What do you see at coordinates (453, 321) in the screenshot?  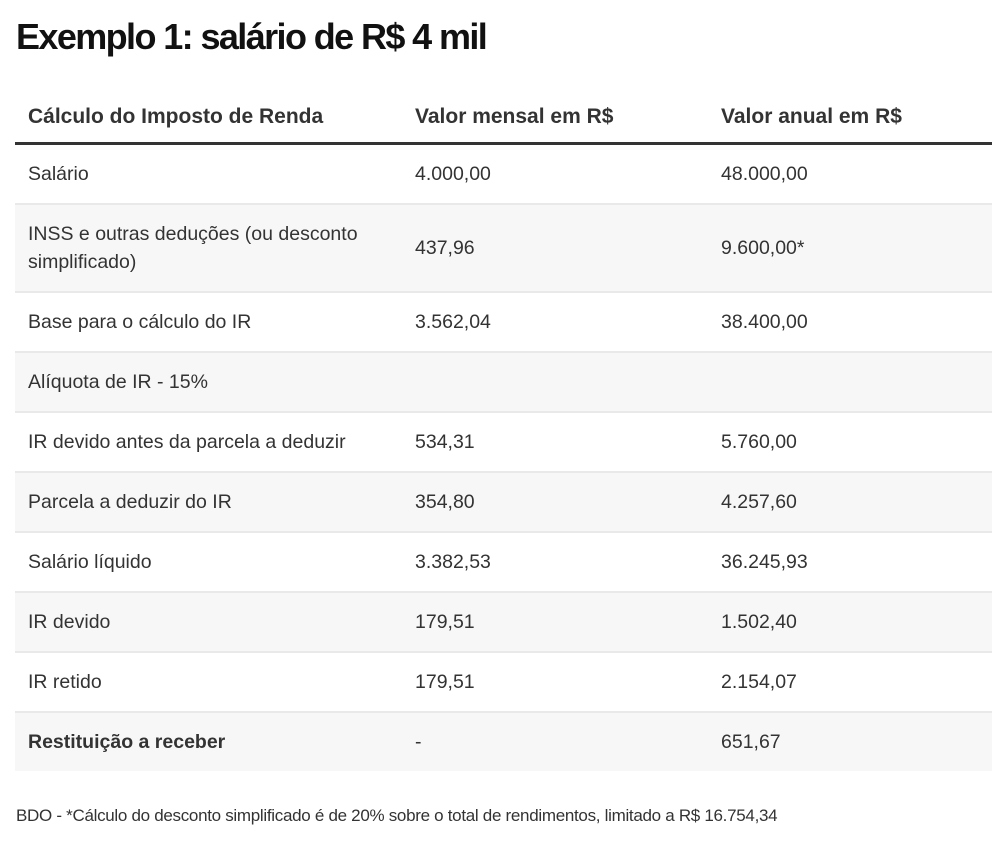 I see `monthly-value: 3.562,04` at bounding box center [453, 321].